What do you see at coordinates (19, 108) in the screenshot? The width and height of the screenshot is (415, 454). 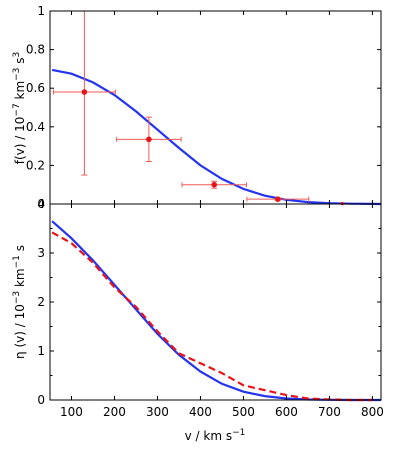 I see `top-y-axis-label: f(v) / 10−7 km−3 s3` at bounding box center [19, 108].